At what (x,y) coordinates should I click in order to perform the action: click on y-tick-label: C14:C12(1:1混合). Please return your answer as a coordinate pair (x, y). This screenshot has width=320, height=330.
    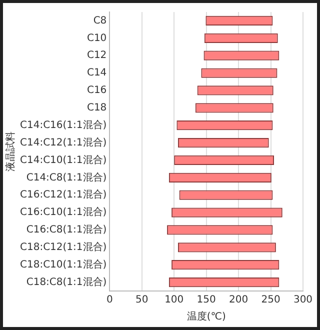
    Looking at the image, I should click on (63, 142).